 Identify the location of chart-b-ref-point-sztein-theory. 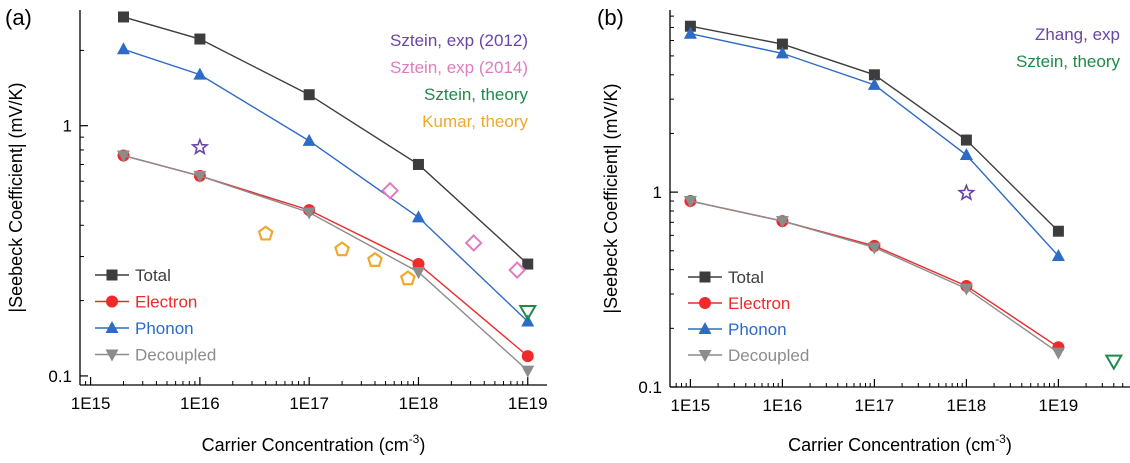
(1114, 362).